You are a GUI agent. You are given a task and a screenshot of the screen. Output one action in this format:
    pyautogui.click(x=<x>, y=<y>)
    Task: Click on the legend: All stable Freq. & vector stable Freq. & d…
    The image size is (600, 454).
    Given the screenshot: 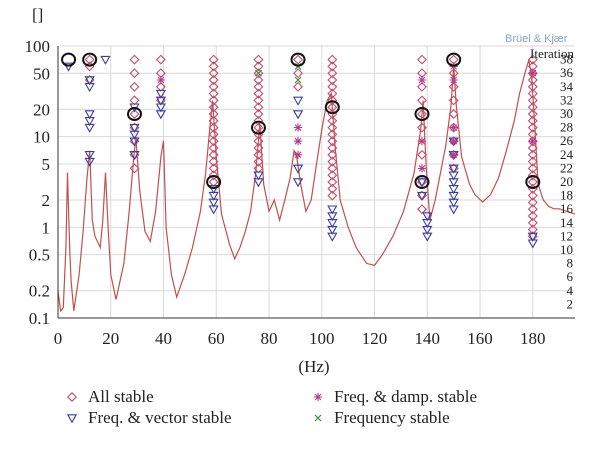 What is the action you would take?
    pyautogui.click(x=271, y=407)
    